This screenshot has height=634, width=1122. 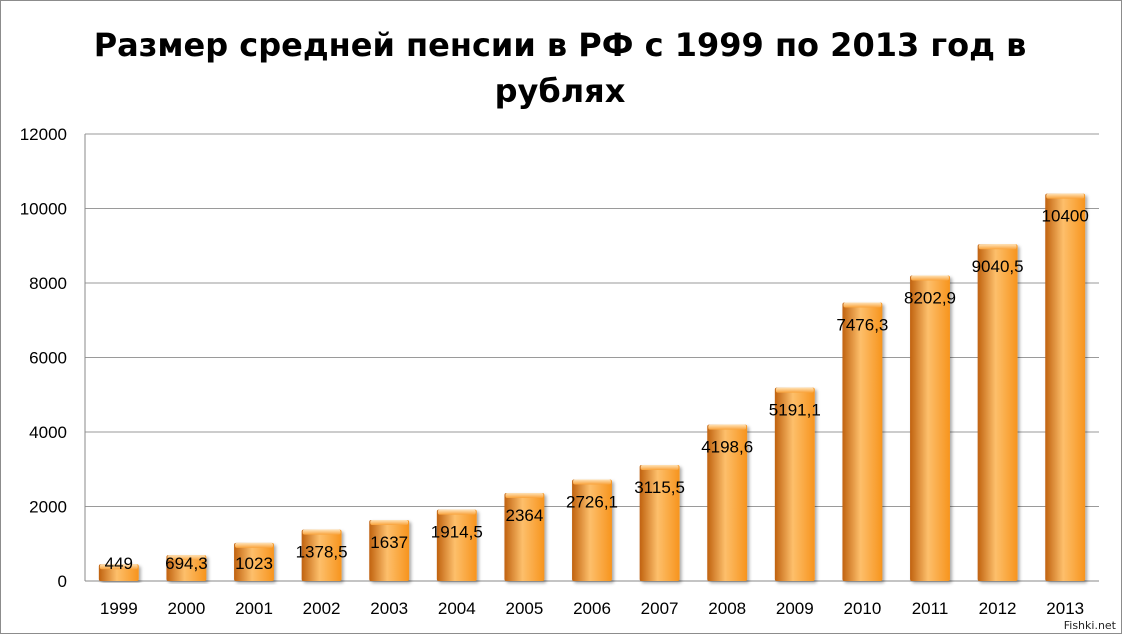 I want to click on data-label: 449, so click(x=119, y=563).